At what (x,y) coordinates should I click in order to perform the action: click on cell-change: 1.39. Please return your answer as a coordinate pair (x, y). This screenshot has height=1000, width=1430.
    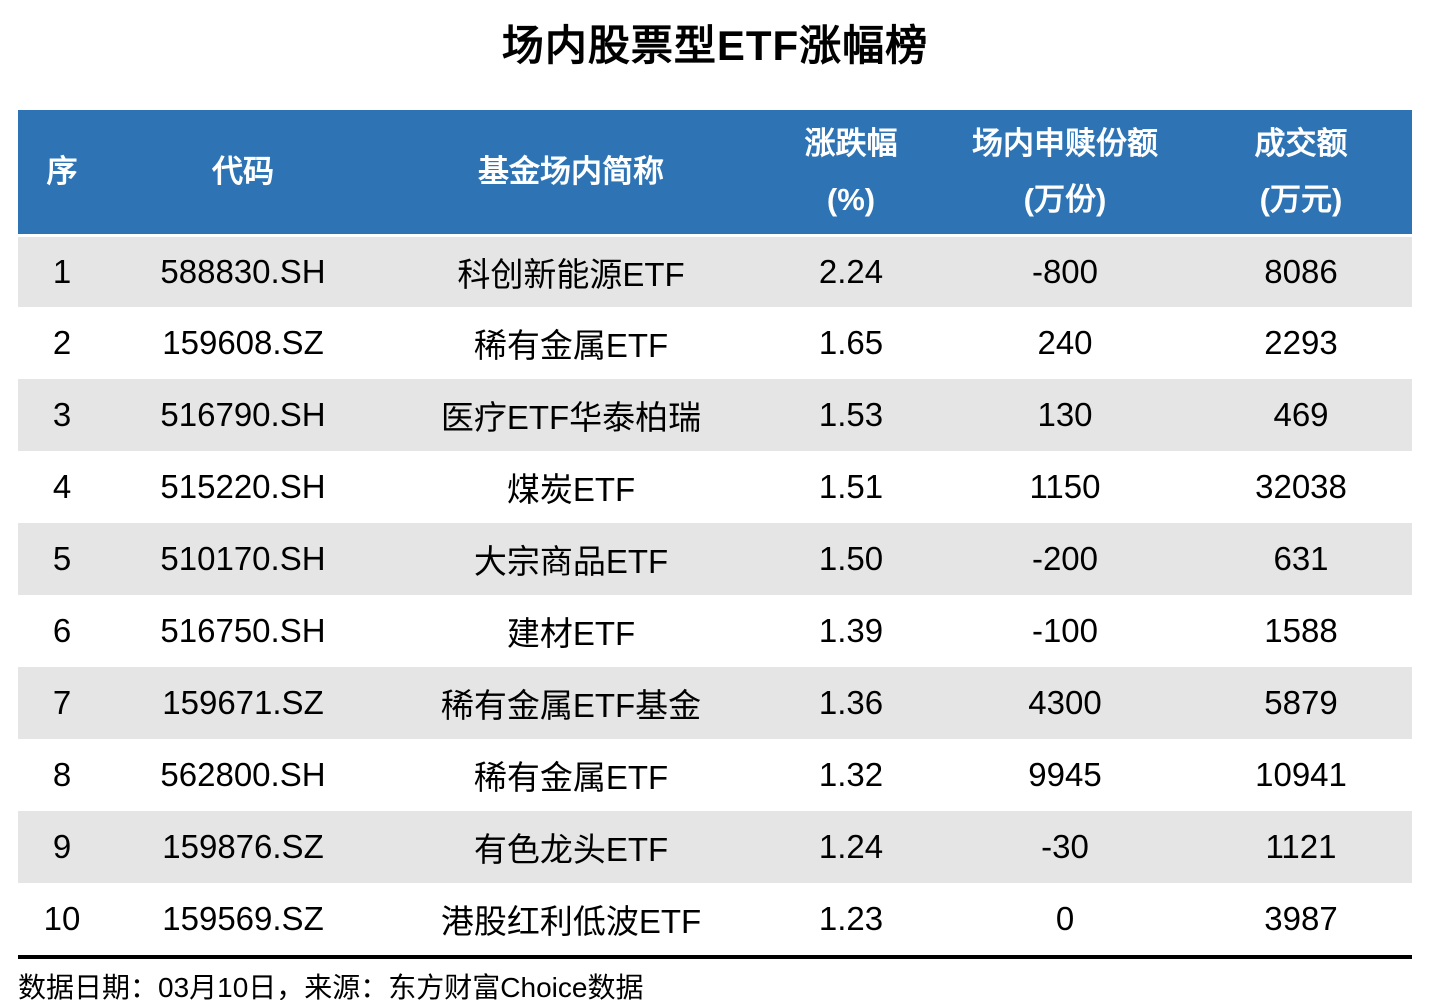
    Looking at the image, I should click on (851, 630).